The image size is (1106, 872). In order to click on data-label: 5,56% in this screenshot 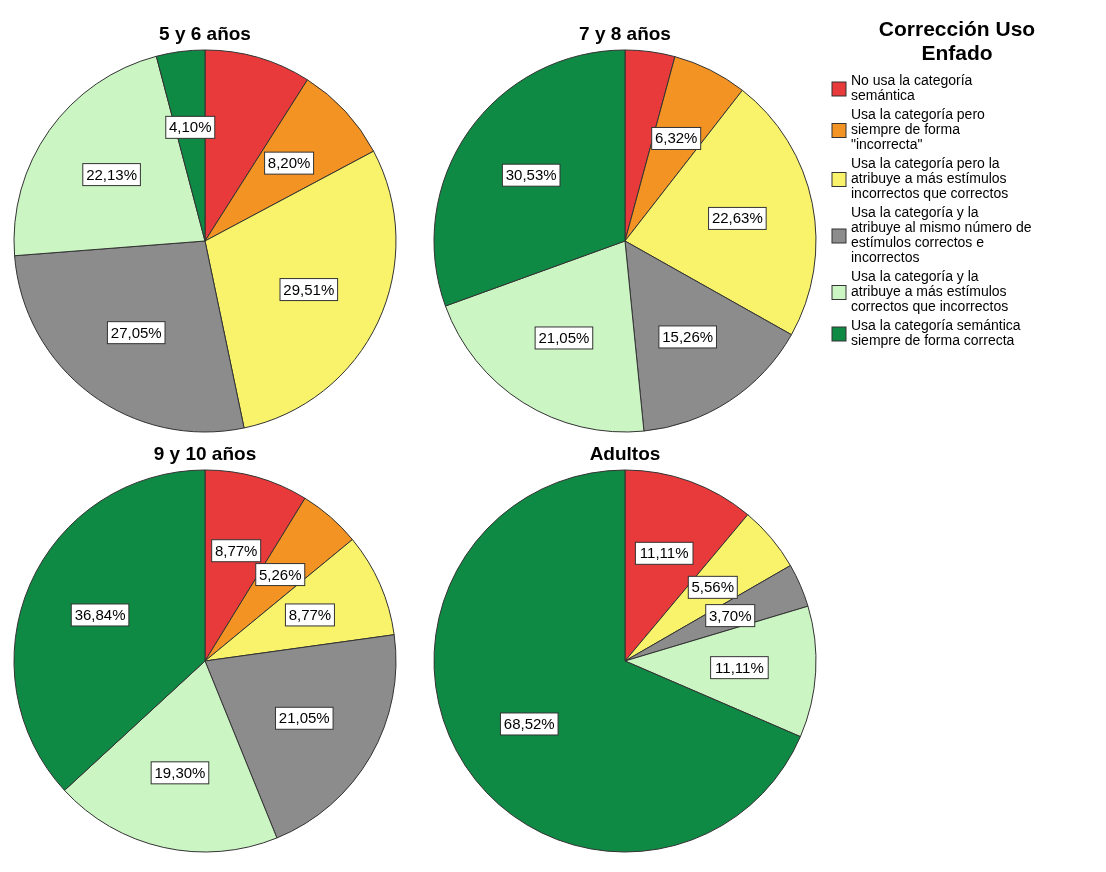, I will do `click(713, 587)`.